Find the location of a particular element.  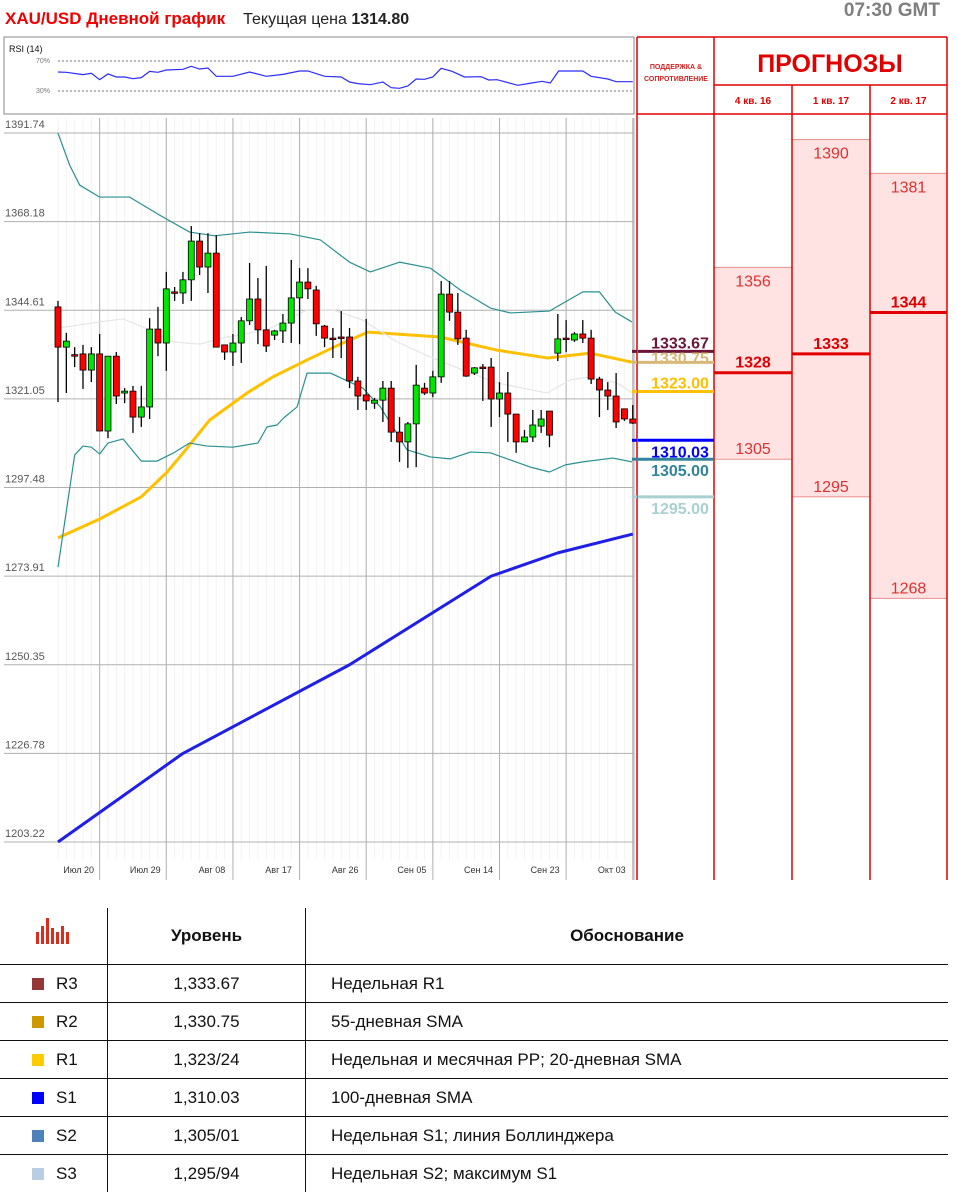

y-tick-label: 1250.35 is located at coordinates (25, 657).